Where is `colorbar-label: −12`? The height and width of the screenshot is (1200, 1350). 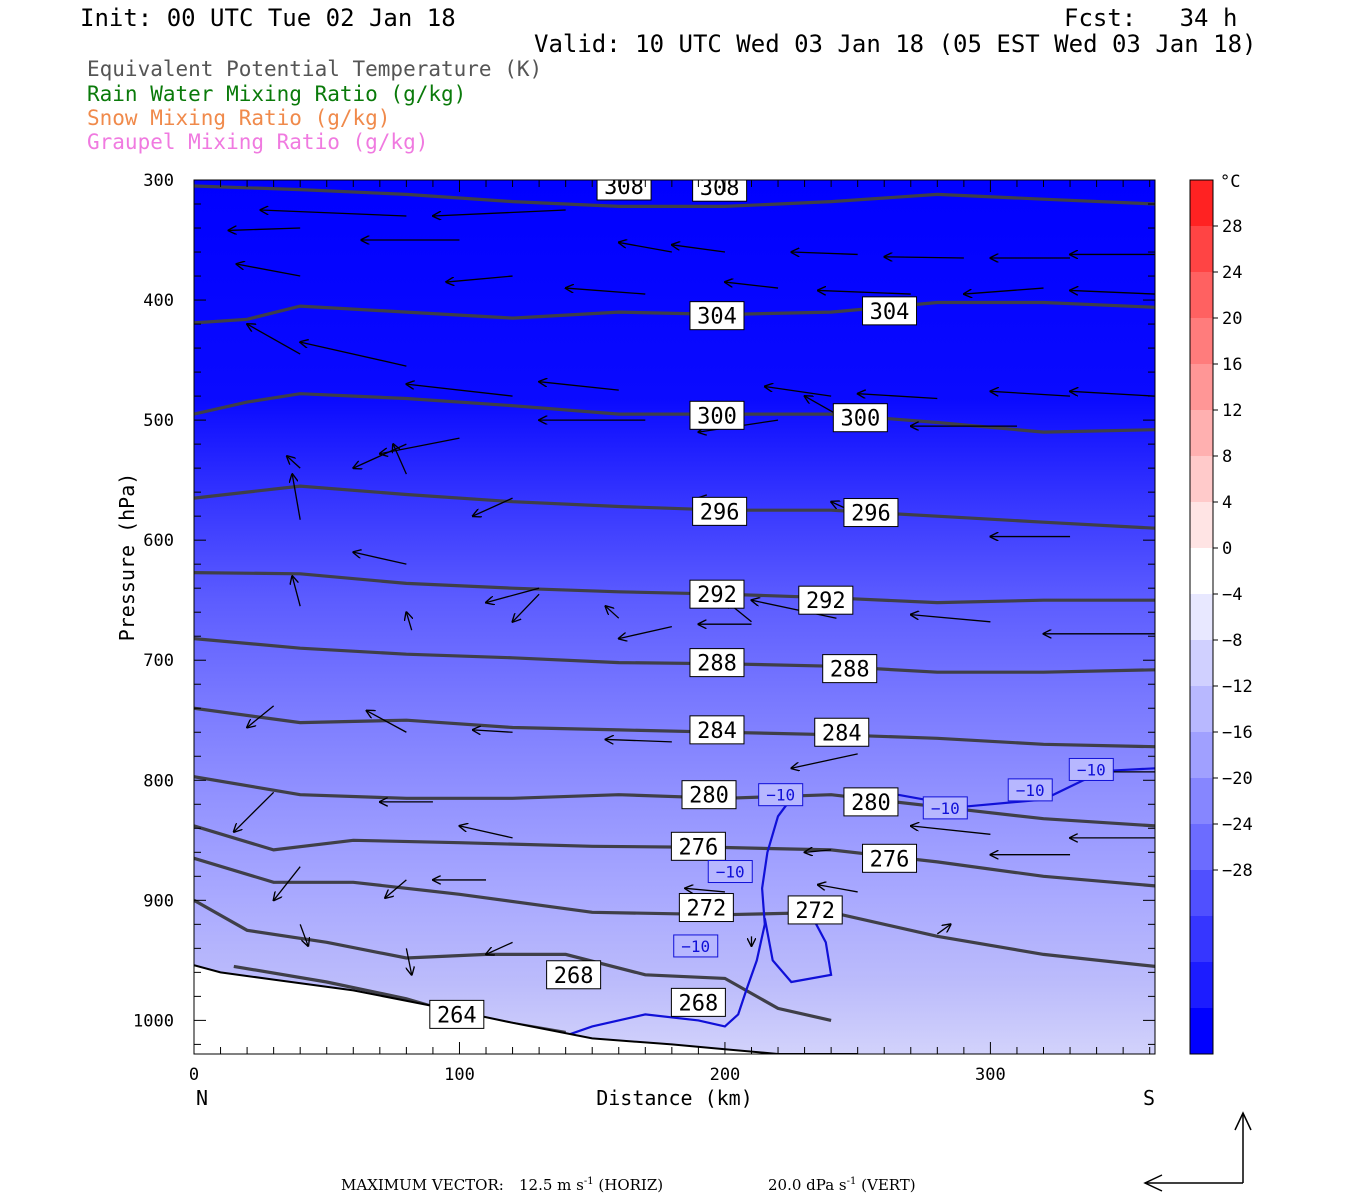 colorbar-label: −12 is located at coordinates (1237, 687).